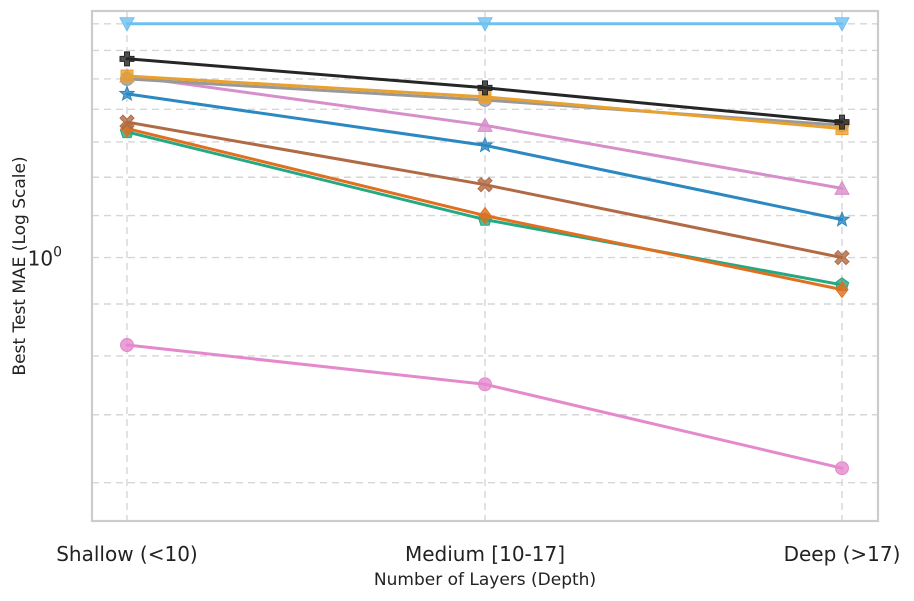  I want to click on y-tick-label: 100, so click(45, 258).